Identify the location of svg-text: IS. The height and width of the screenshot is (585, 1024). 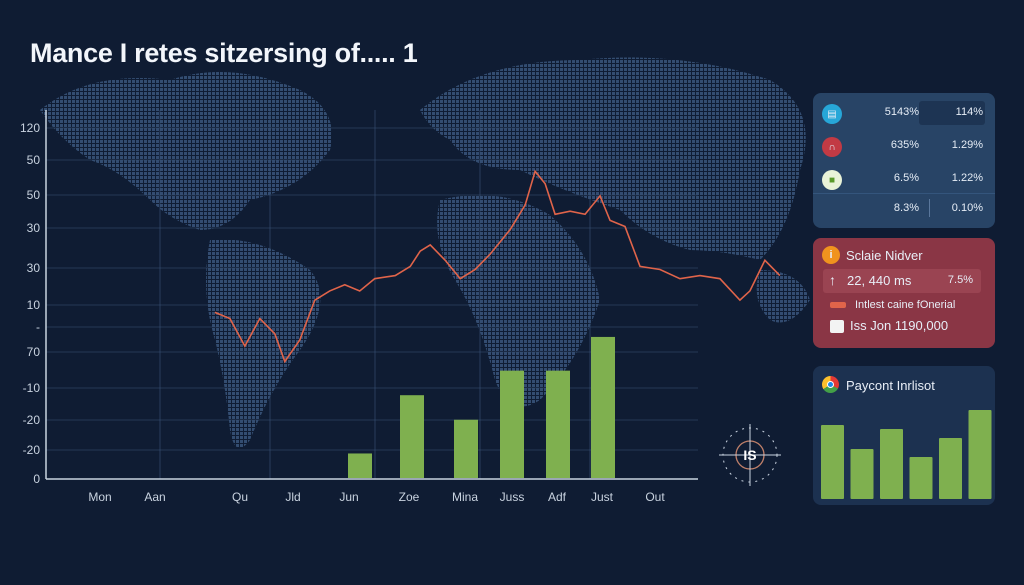
(749, 455).